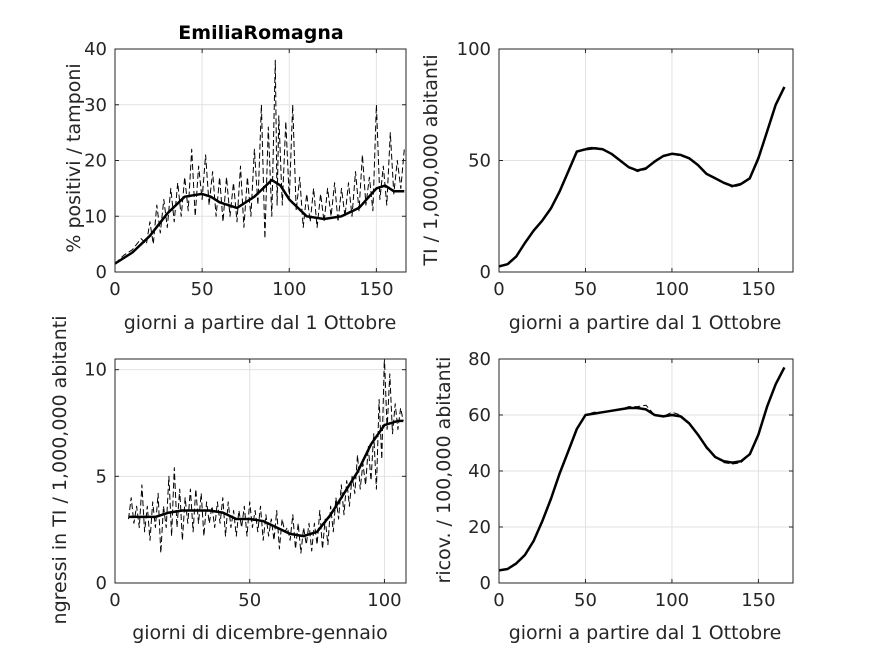  What do you see at coordinates (101, 476) in the screenshot?
I see `y-tick-label: 5` at bounding box center [101, 476].